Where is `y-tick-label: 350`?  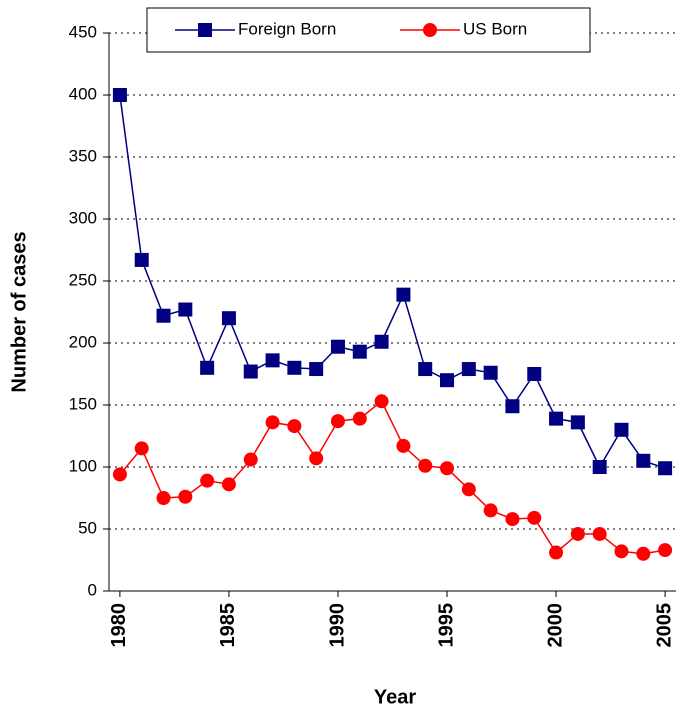 y-tick-label: 350 is located at coordinates (83, 155).